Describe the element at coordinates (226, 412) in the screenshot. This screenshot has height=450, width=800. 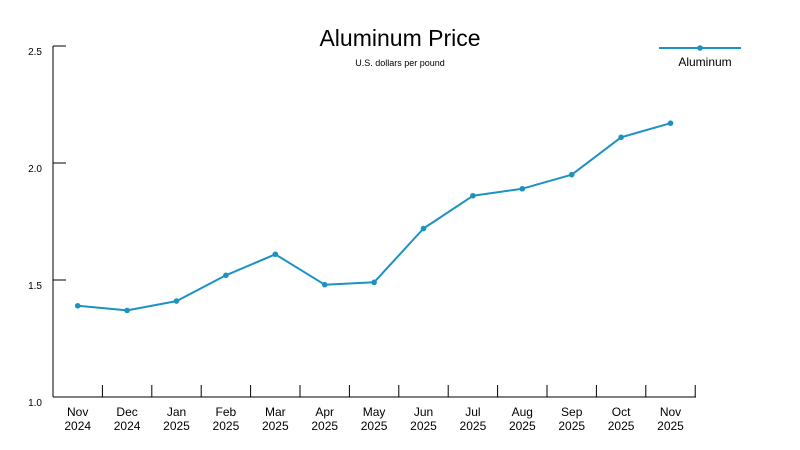
I see `x-tick-label-month: Feb` at that location.